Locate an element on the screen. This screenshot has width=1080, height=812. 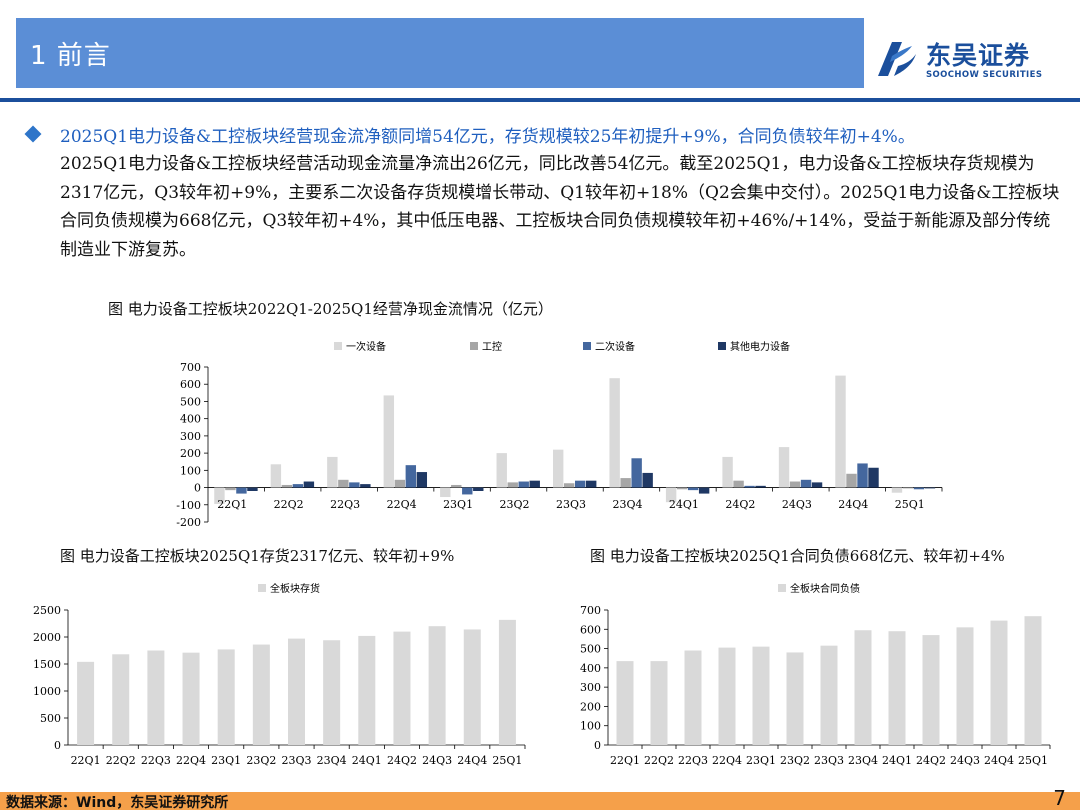
cf-x-tick-label: 22Q2 is located at coordinates (289, 504).